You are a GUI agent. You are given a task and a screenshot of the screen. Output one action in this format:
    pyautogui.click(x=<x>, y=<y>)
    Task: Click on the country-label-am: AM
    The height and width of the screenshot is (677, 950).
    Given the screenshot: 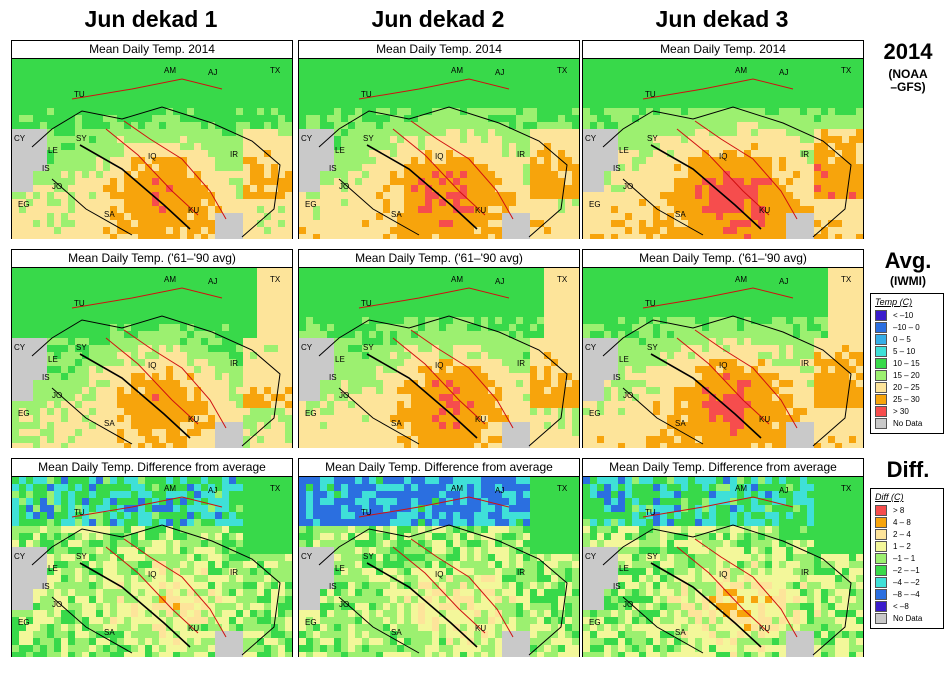 What is the action you would take?
    pyautogui.click(x=741, y=488)
    